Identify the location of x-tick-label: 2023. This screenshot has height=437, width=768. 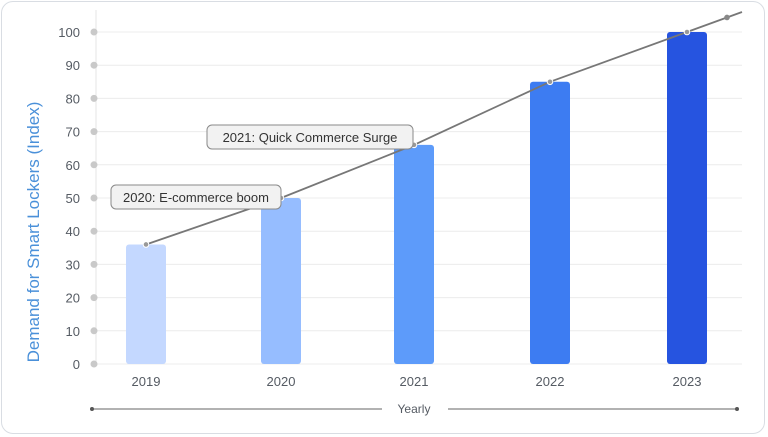
(687, 381).